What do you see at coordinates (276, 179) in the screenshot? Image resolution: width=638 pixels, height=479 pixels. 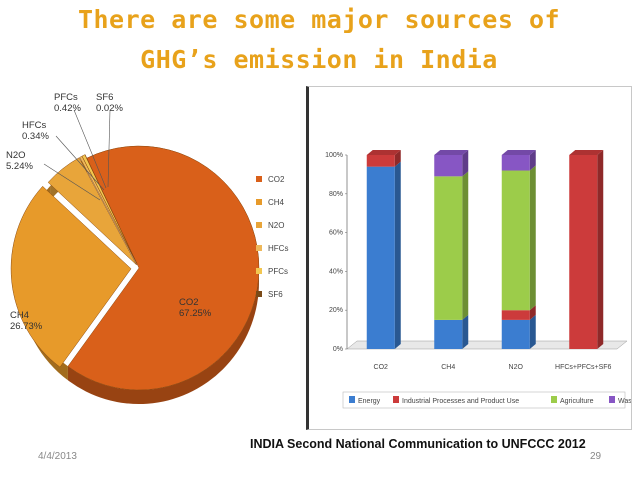 I see `legend-label-co2: CO2` at bounding box center [276, 179].